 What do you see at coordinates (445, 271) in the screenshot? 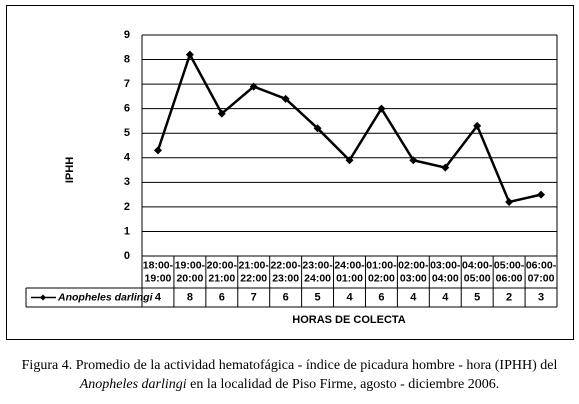
I see `x-tick-label: 03:00-04:00` at bounding box center [445, 271].